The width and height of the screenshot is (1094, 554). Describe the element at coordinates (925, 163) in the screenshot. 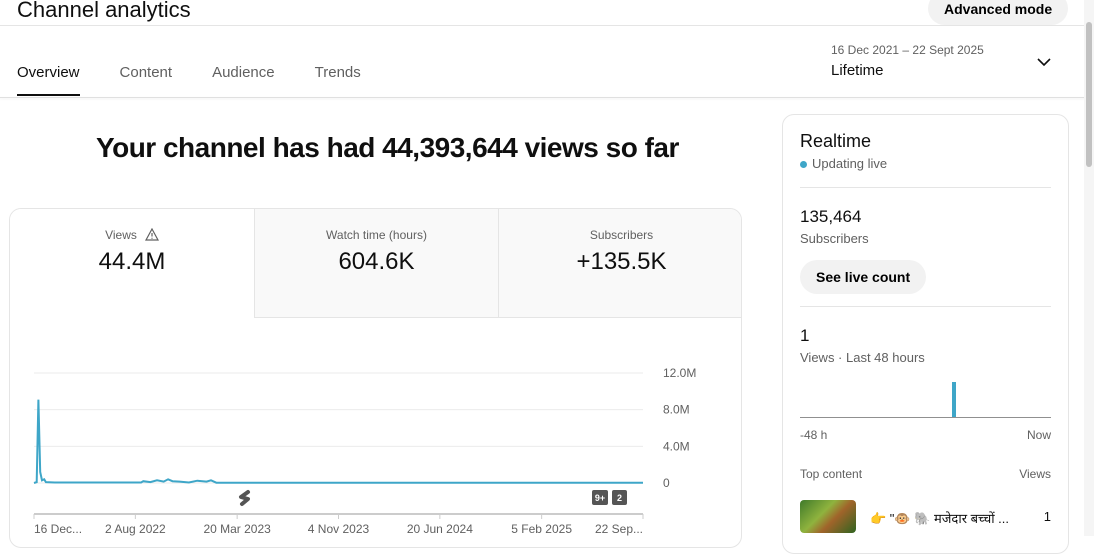

I see `live-status: Updating live` at that location.